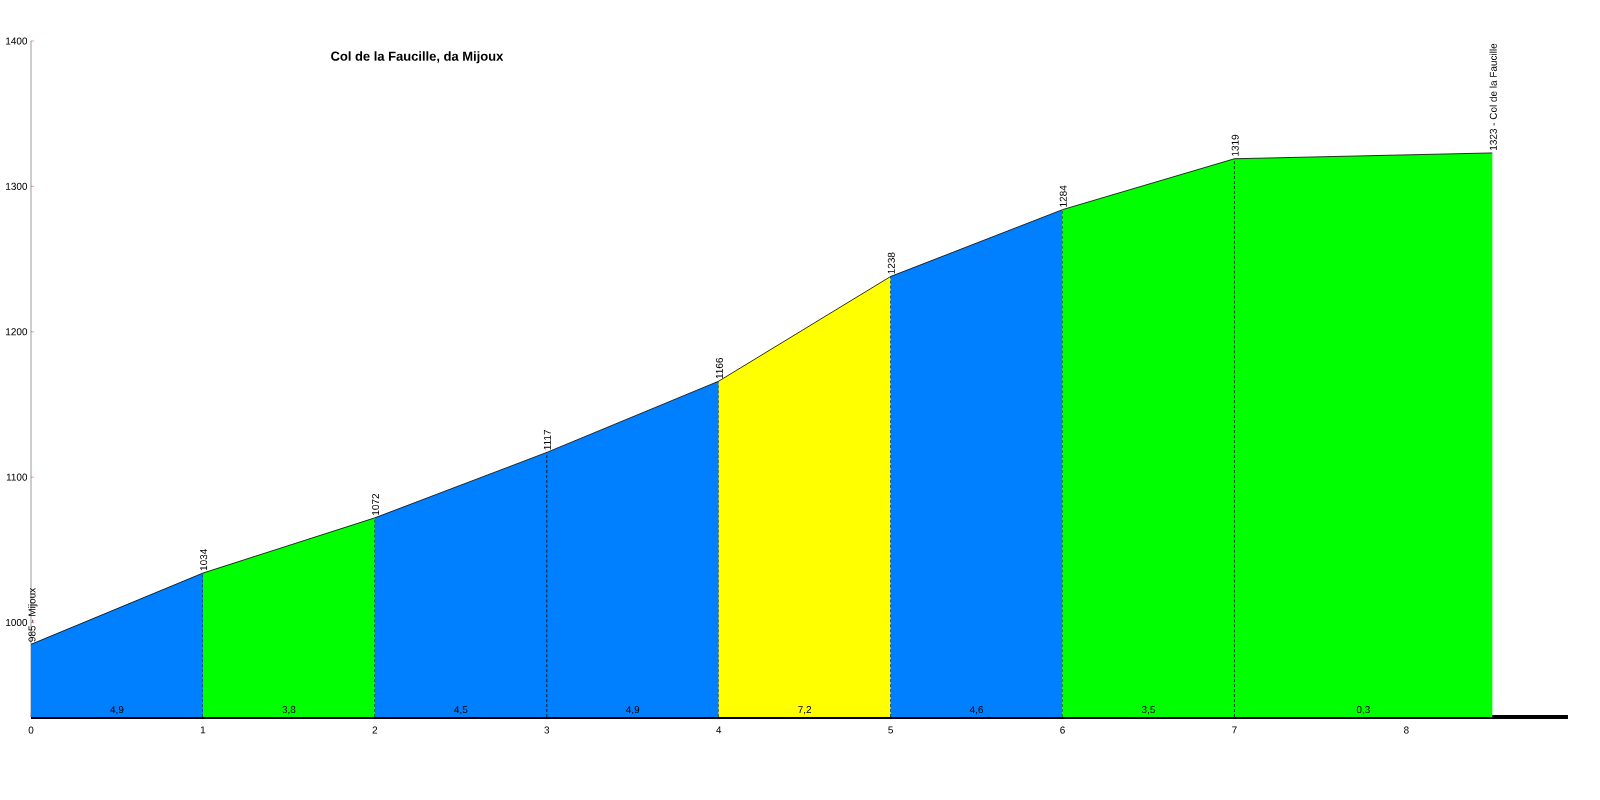  I want to click on annotation: 3,5, so click(1148, 710).